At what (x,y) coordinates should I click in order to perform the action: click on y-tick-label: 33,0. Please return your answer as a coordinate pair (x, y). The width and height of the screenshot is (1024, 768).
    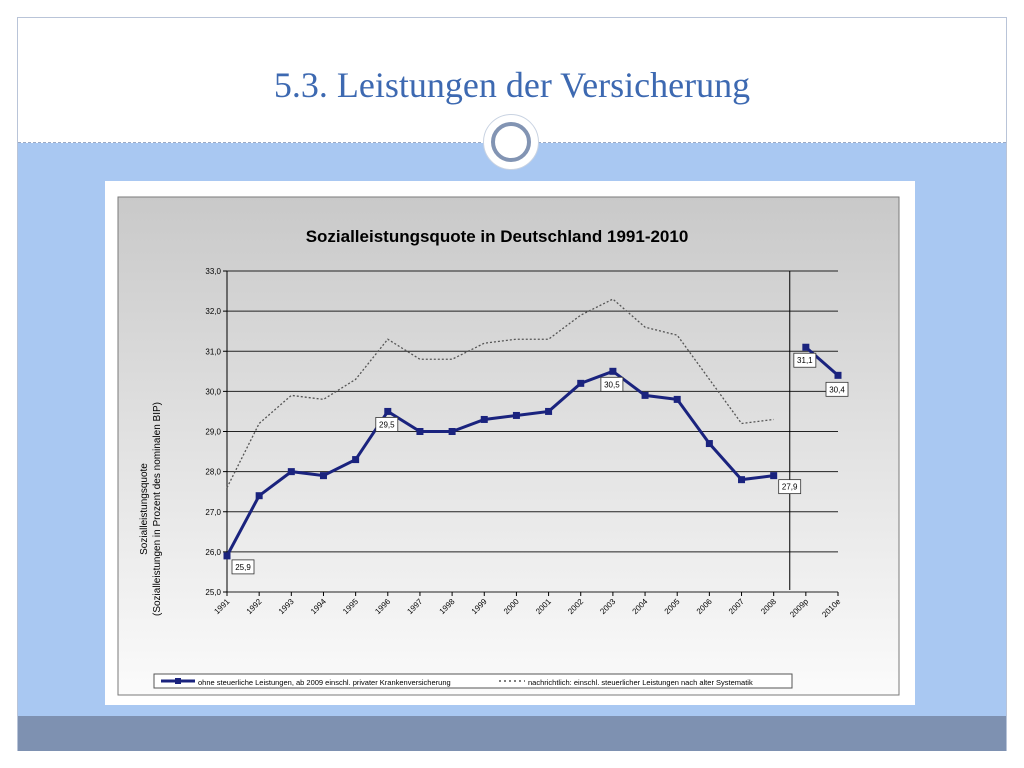
    Looking at the image, I should click on (213, 271).